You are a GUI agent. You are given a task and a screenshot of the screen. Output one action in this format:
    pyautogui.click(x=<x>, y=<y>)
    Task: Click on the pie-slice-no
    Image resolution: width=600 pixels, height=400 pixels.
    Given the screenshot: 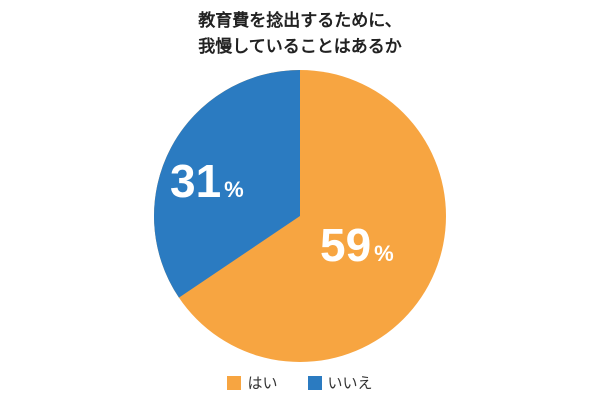 What is the action you would take?
    pyautogui.click(x=227, y=184)
    